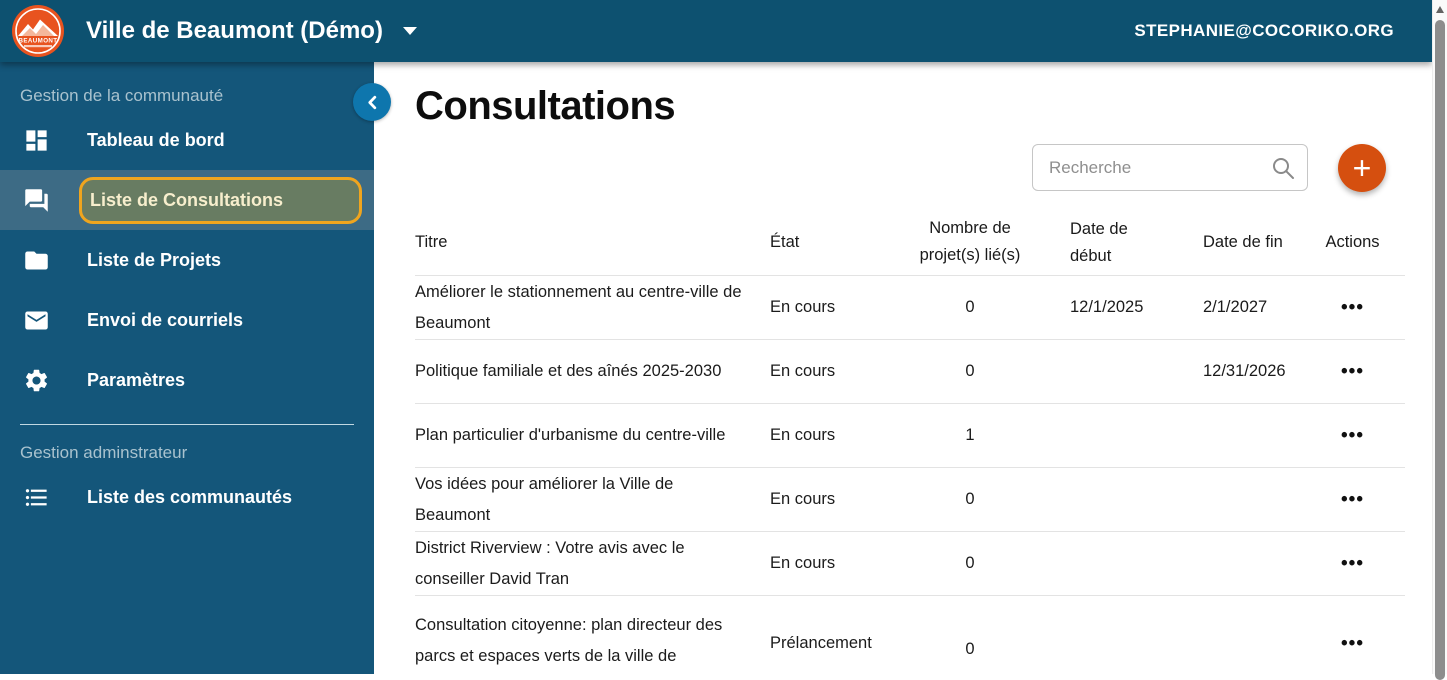 This screenshot has height=680, width=1447. Describe the element at coordinates (36, 497) in the screenshot. I see `list-icon` at that location.